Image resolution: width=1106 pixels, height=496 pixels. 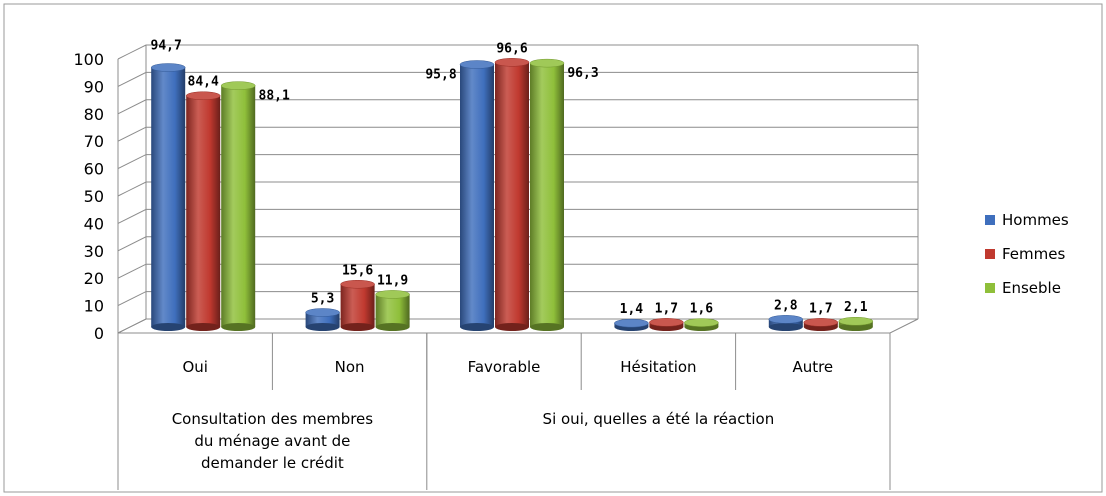 I want to click on category-label: Autre, so click(x=812, y=367).